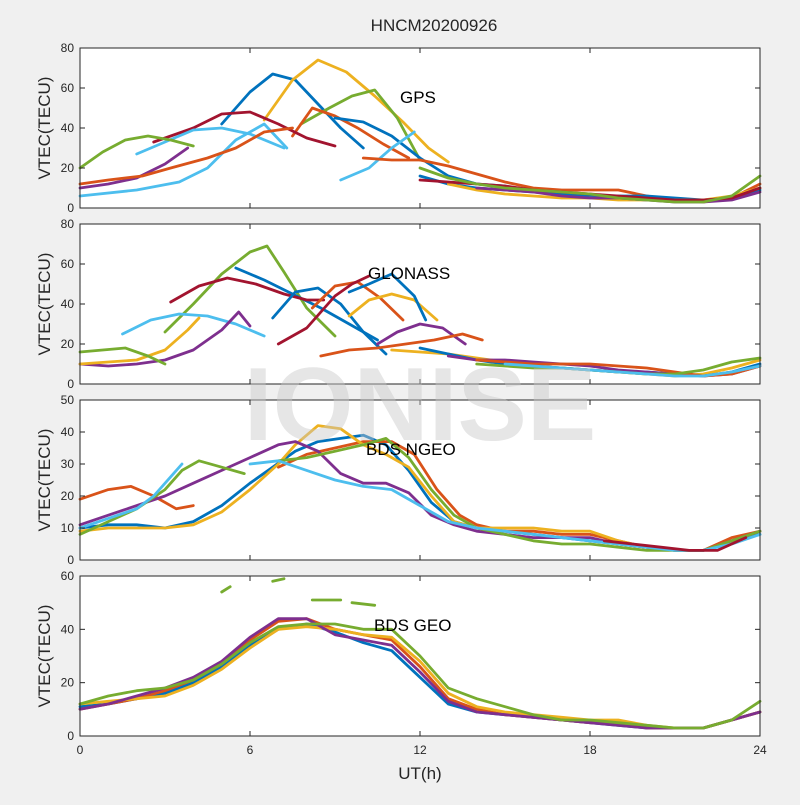 Image resolution: width=800 pixels, height=805 pixels. Describe the element at coordinates (412, 625) in the screenshot. I see `panel-label: BDS GEO` at that location.